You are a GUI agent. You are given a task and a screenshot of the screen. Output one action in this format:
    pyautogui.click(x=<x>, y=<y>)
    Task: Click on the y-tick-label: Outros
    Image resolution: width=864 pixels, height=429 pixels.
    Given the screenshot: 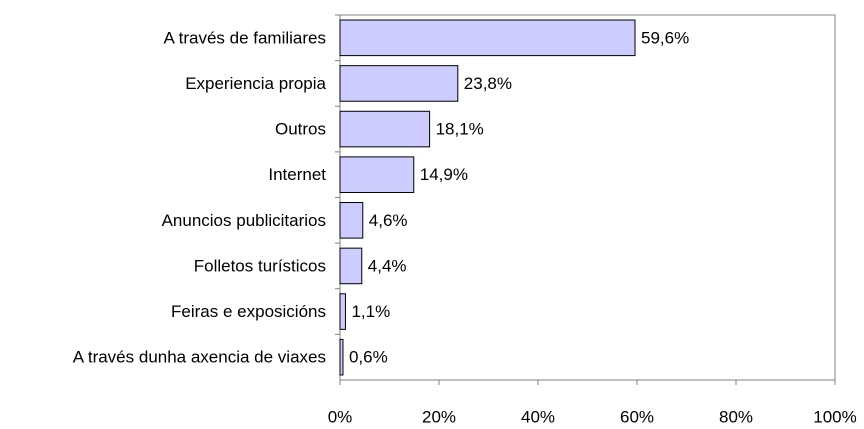 What is the action you would take?
    pyautogui.click(x=300, y=129)
    